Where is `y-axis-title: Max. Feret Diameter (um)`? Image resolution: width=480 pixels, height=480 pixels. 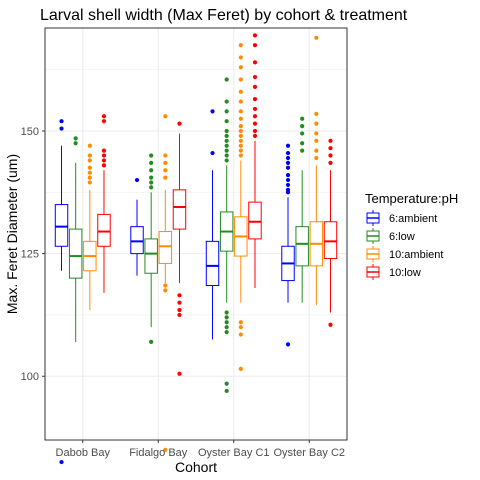
y-axis-title: Max. Feret Diameter (um) is located at coordinates (12, 234).